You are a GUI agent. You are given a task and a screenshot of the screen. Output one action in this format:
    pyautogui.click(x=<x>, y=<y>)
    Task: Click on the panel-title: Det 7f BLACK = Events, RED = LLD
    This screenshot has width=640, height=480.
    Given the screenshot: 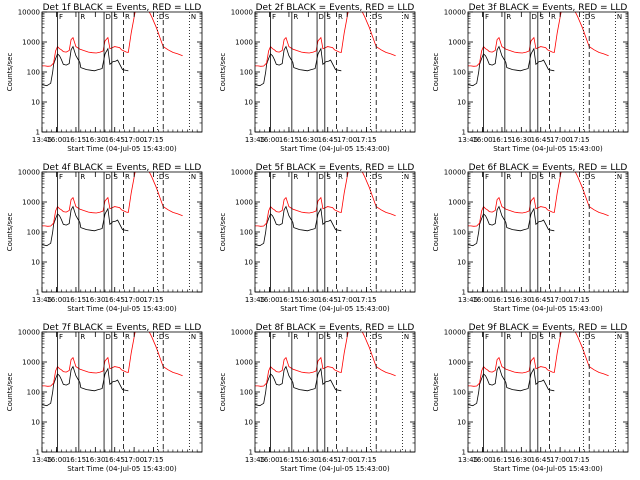 What is the action you would take?
    pyautogui.click(x=122, y=328)
    